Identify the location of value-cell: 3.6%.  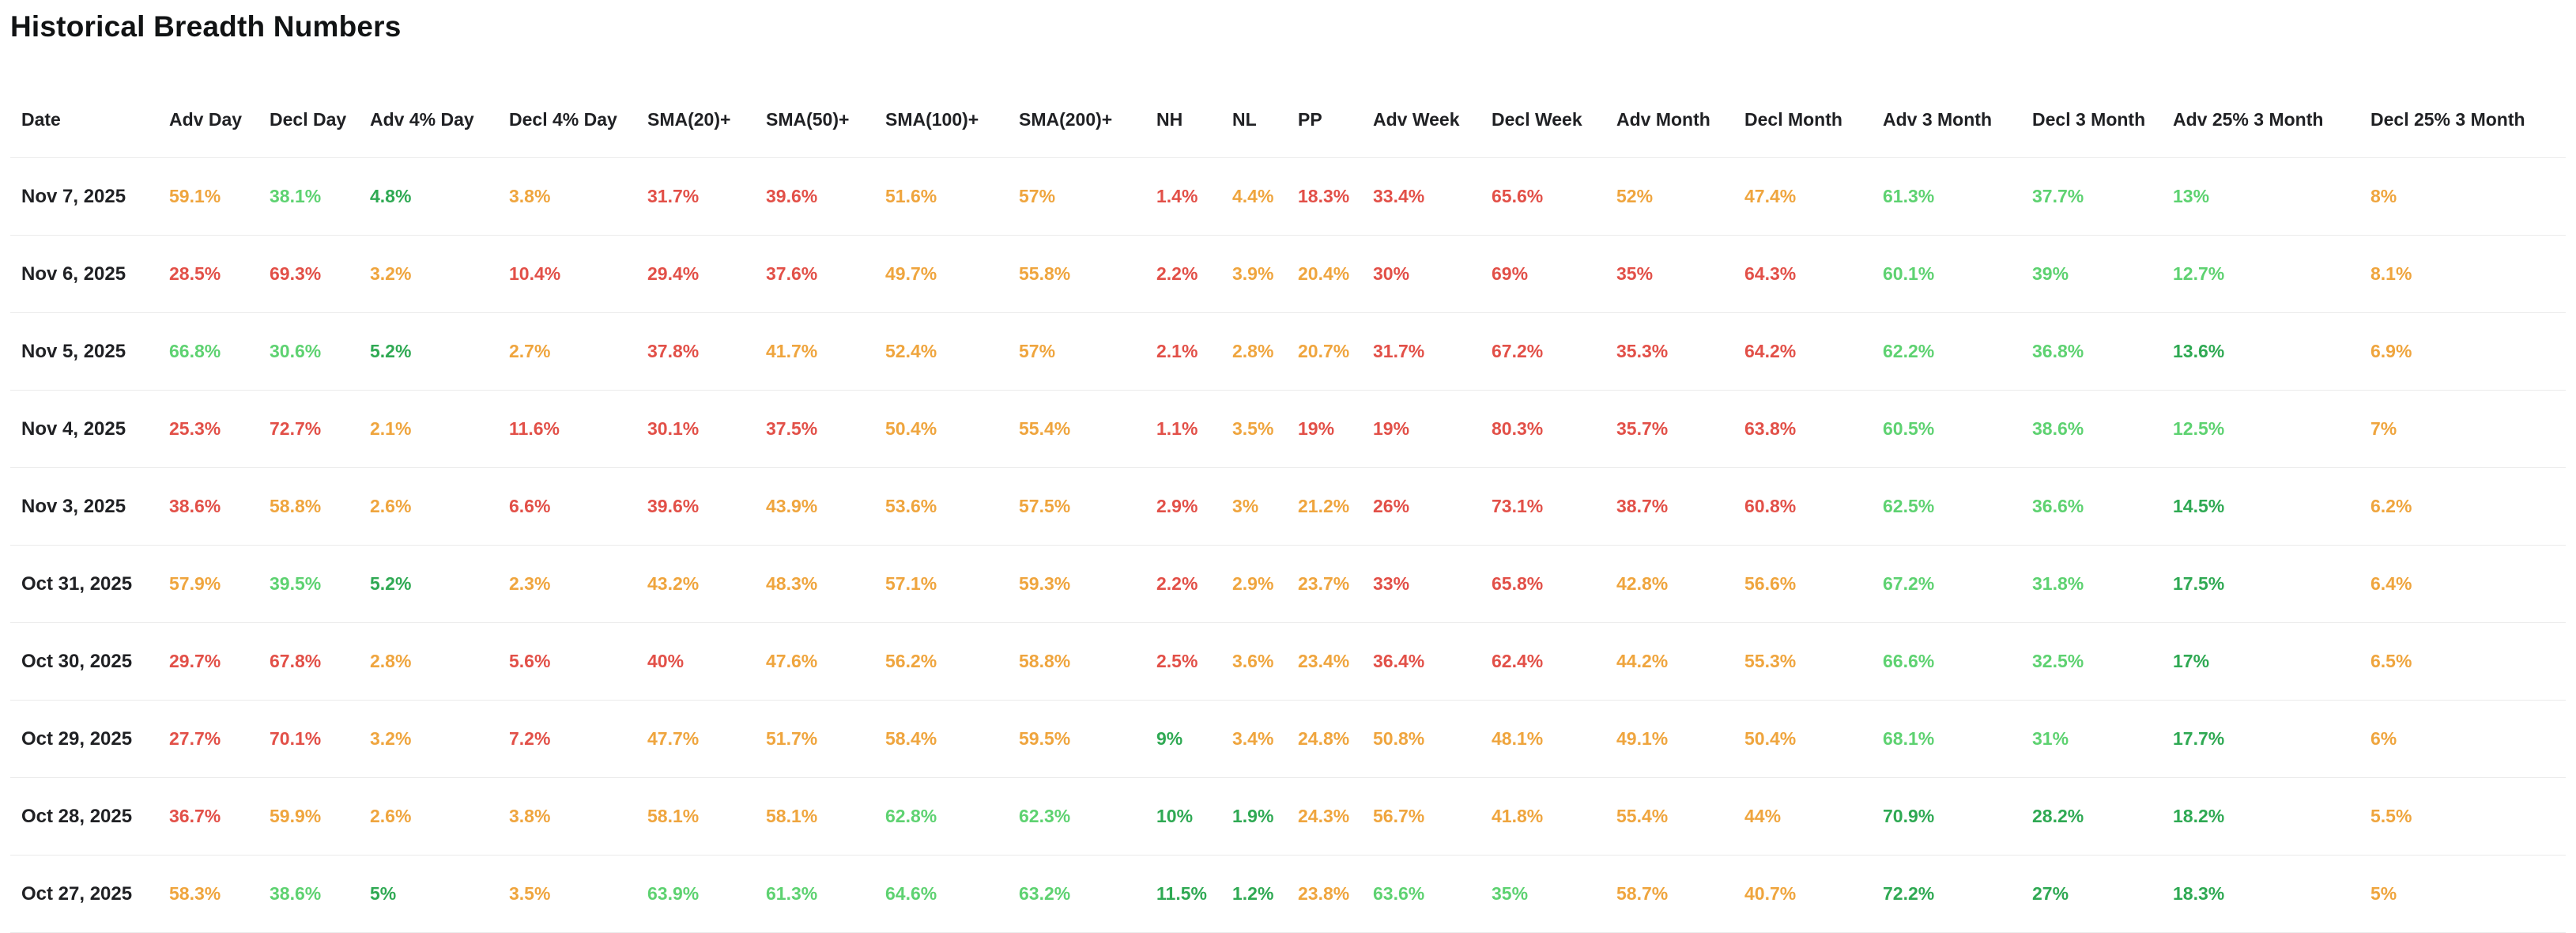
(1265, 662).